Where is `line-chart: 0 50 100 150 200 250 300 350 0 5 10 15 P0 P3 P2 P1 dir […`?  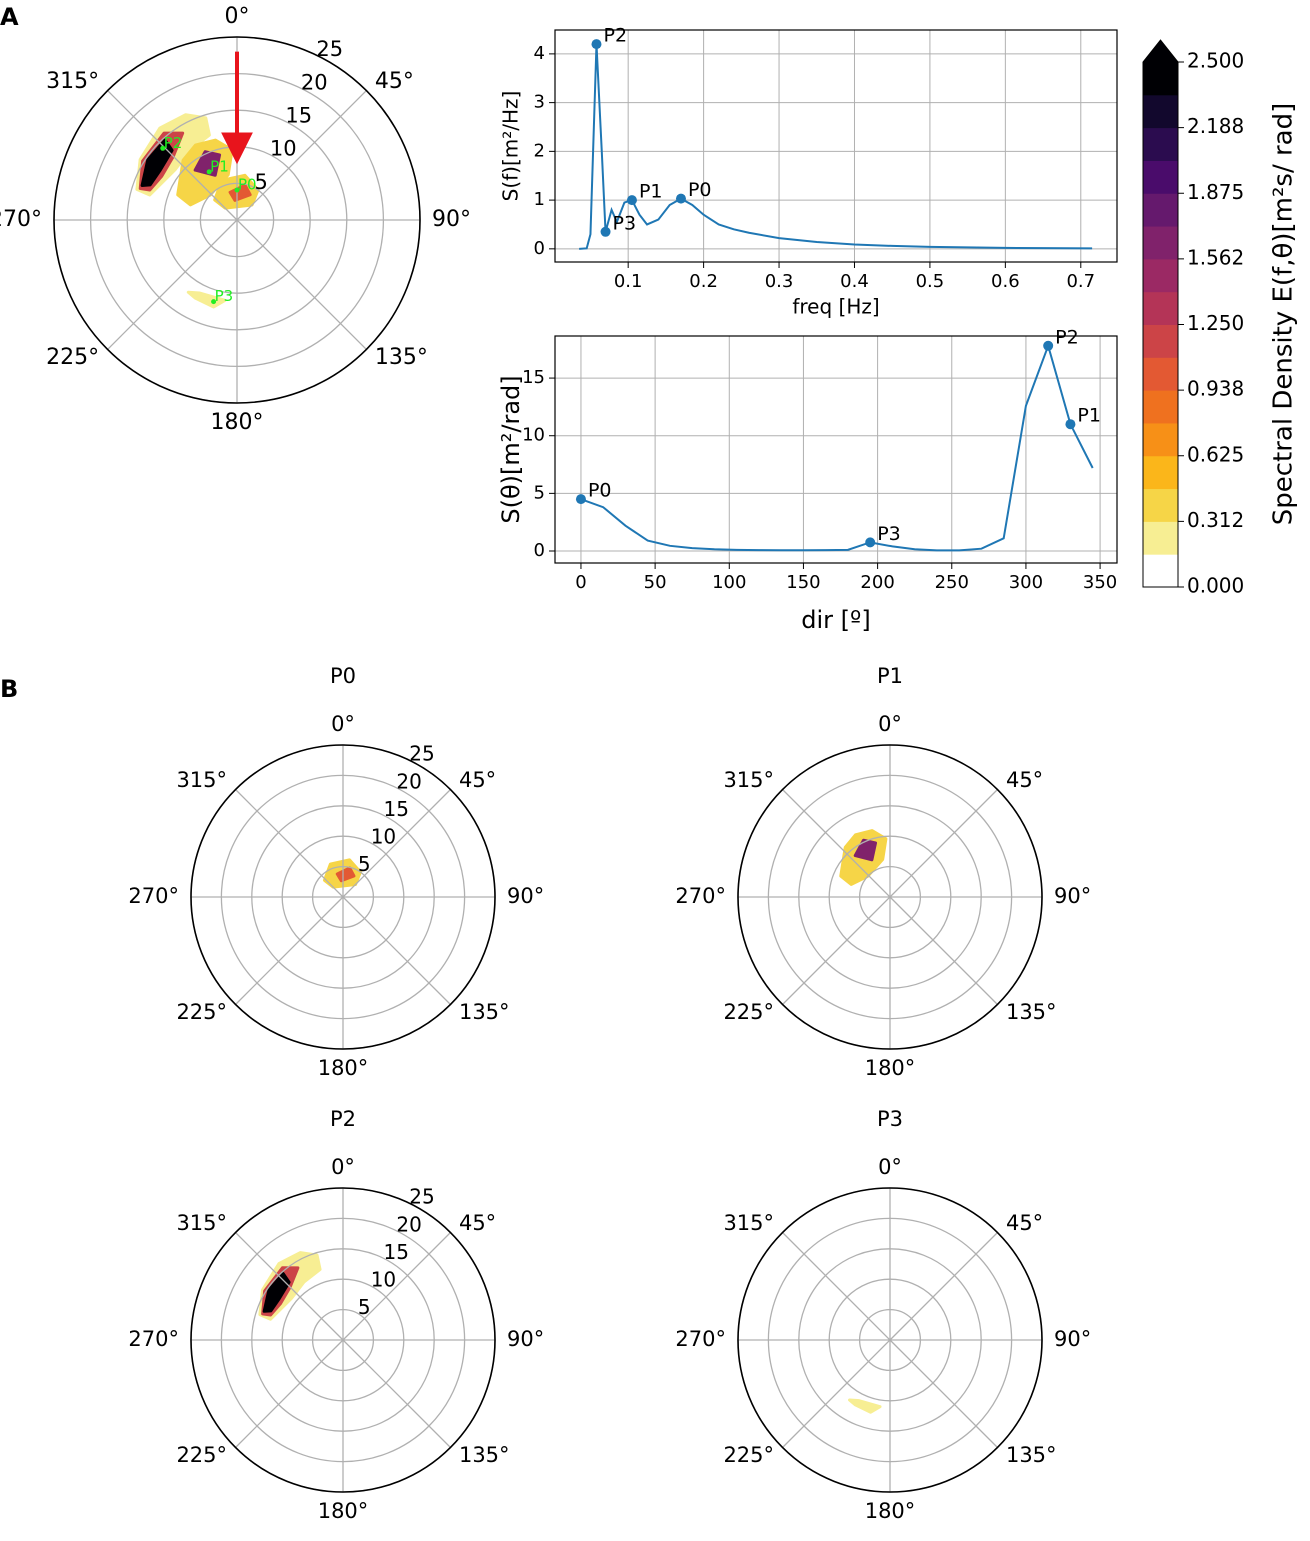 line-chart: 0 50 100 150 200 250 300 350 0 5 10 15 P0 P3 P2 P1 dir [… is located at coordinates (807, 480).